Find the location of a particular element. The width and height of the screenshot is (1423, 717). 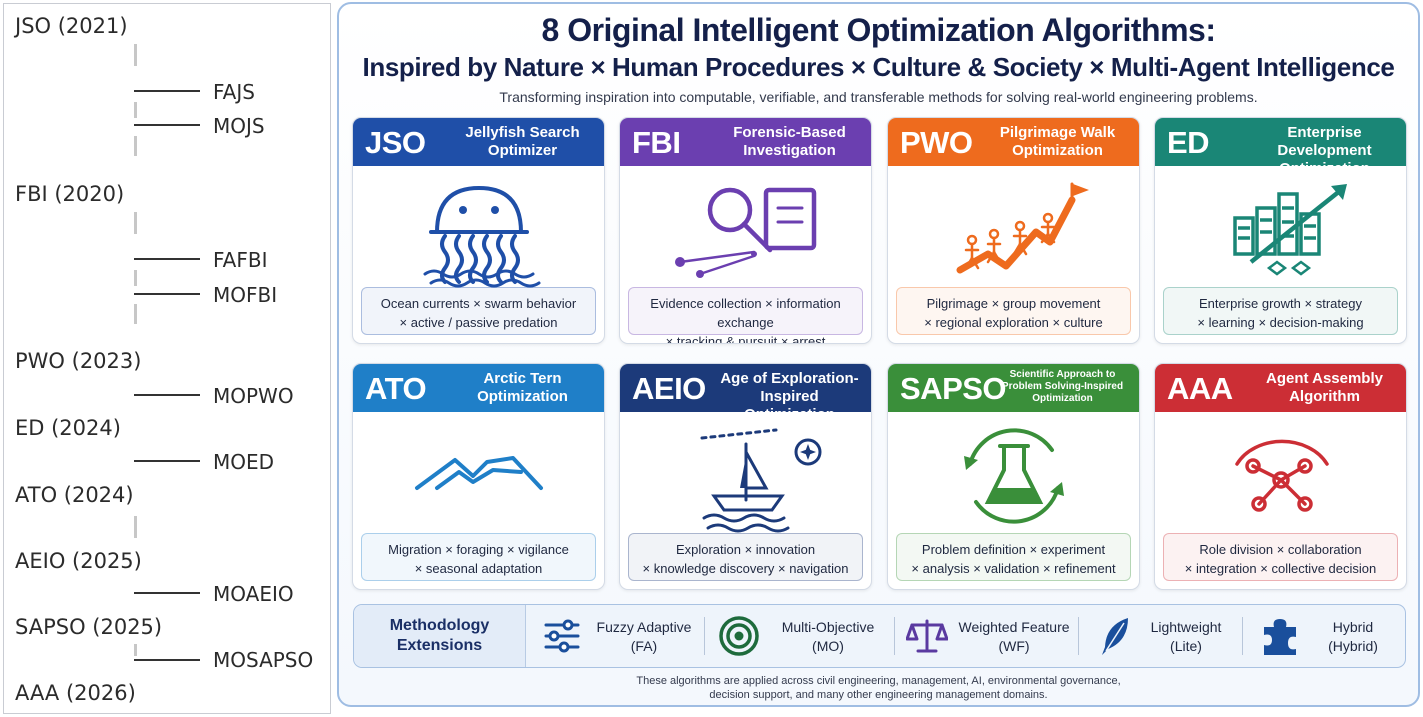

card-abbreviation: ATO is located at coordinates (396, 388).